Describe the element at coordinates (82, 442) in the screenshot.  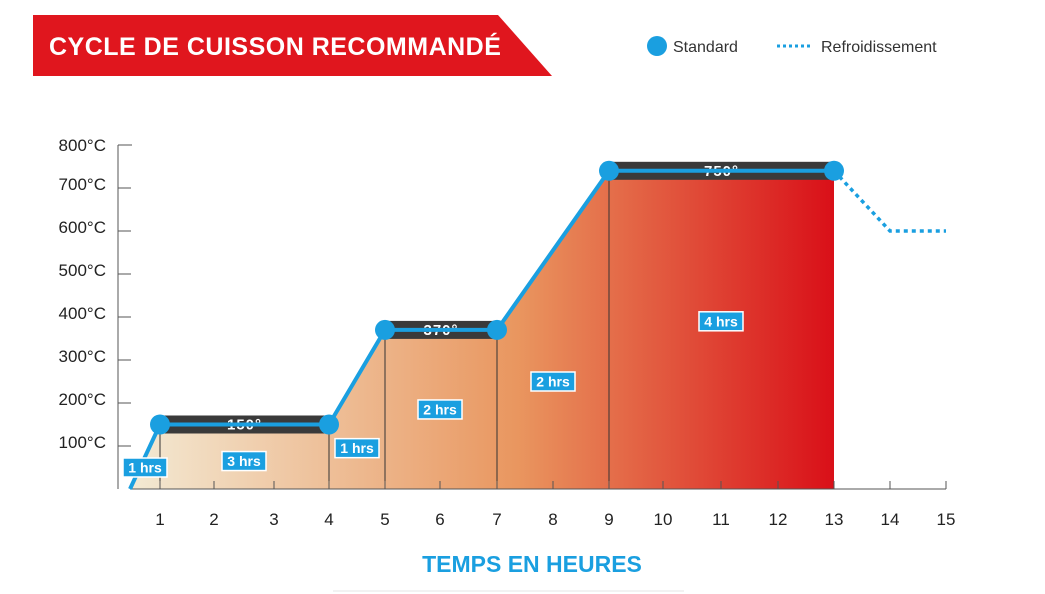
I see `y-tick-label-100: 100°C` at that location.